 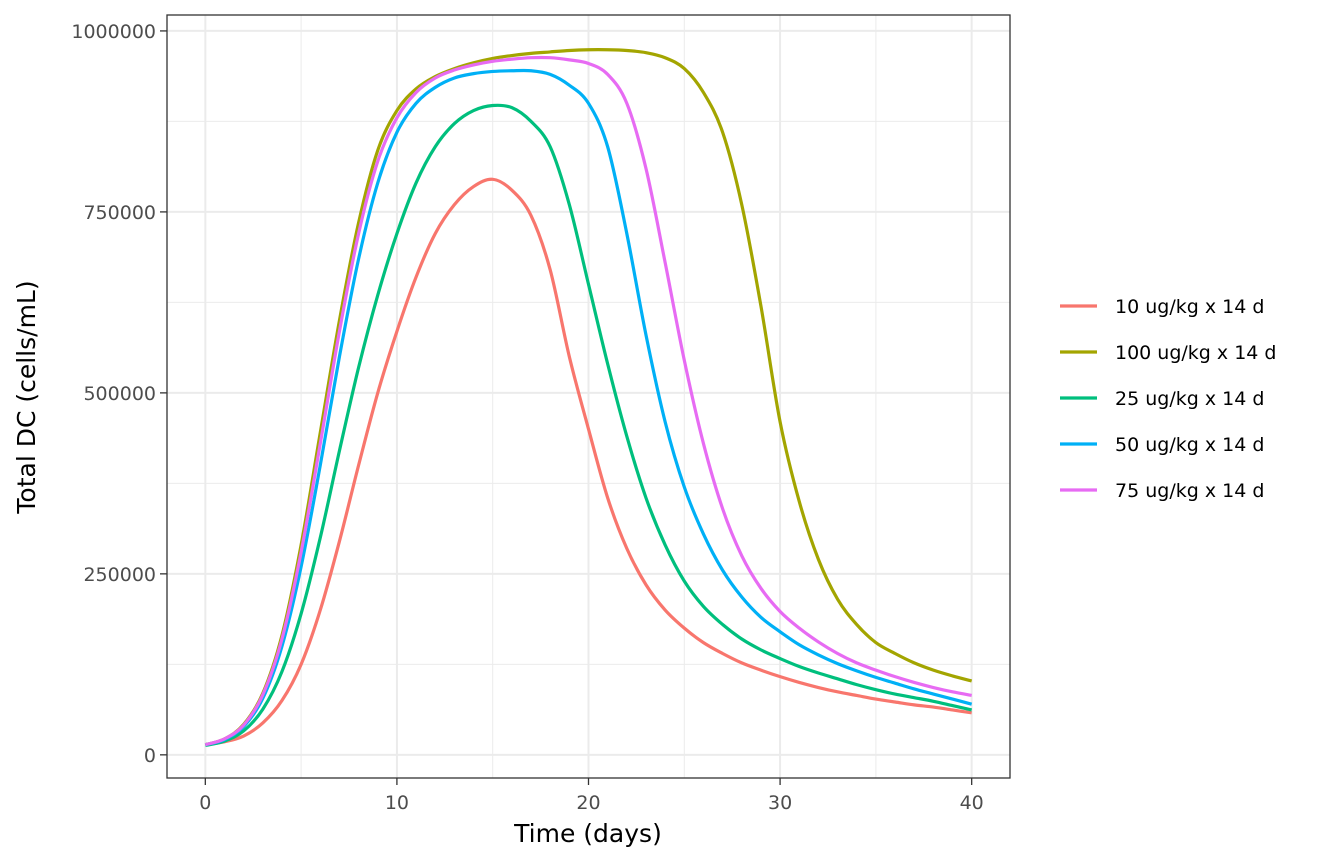 I want to click on y-axis: 0 250000 500000 750000 1000000, so click(x=119, y=394).